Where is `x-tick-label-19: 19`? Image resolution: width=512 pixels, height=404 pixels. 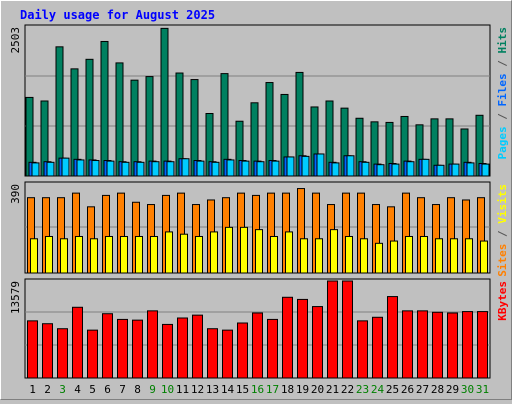 x-tick-label-19: 19 is located at coordinates (302, 389).